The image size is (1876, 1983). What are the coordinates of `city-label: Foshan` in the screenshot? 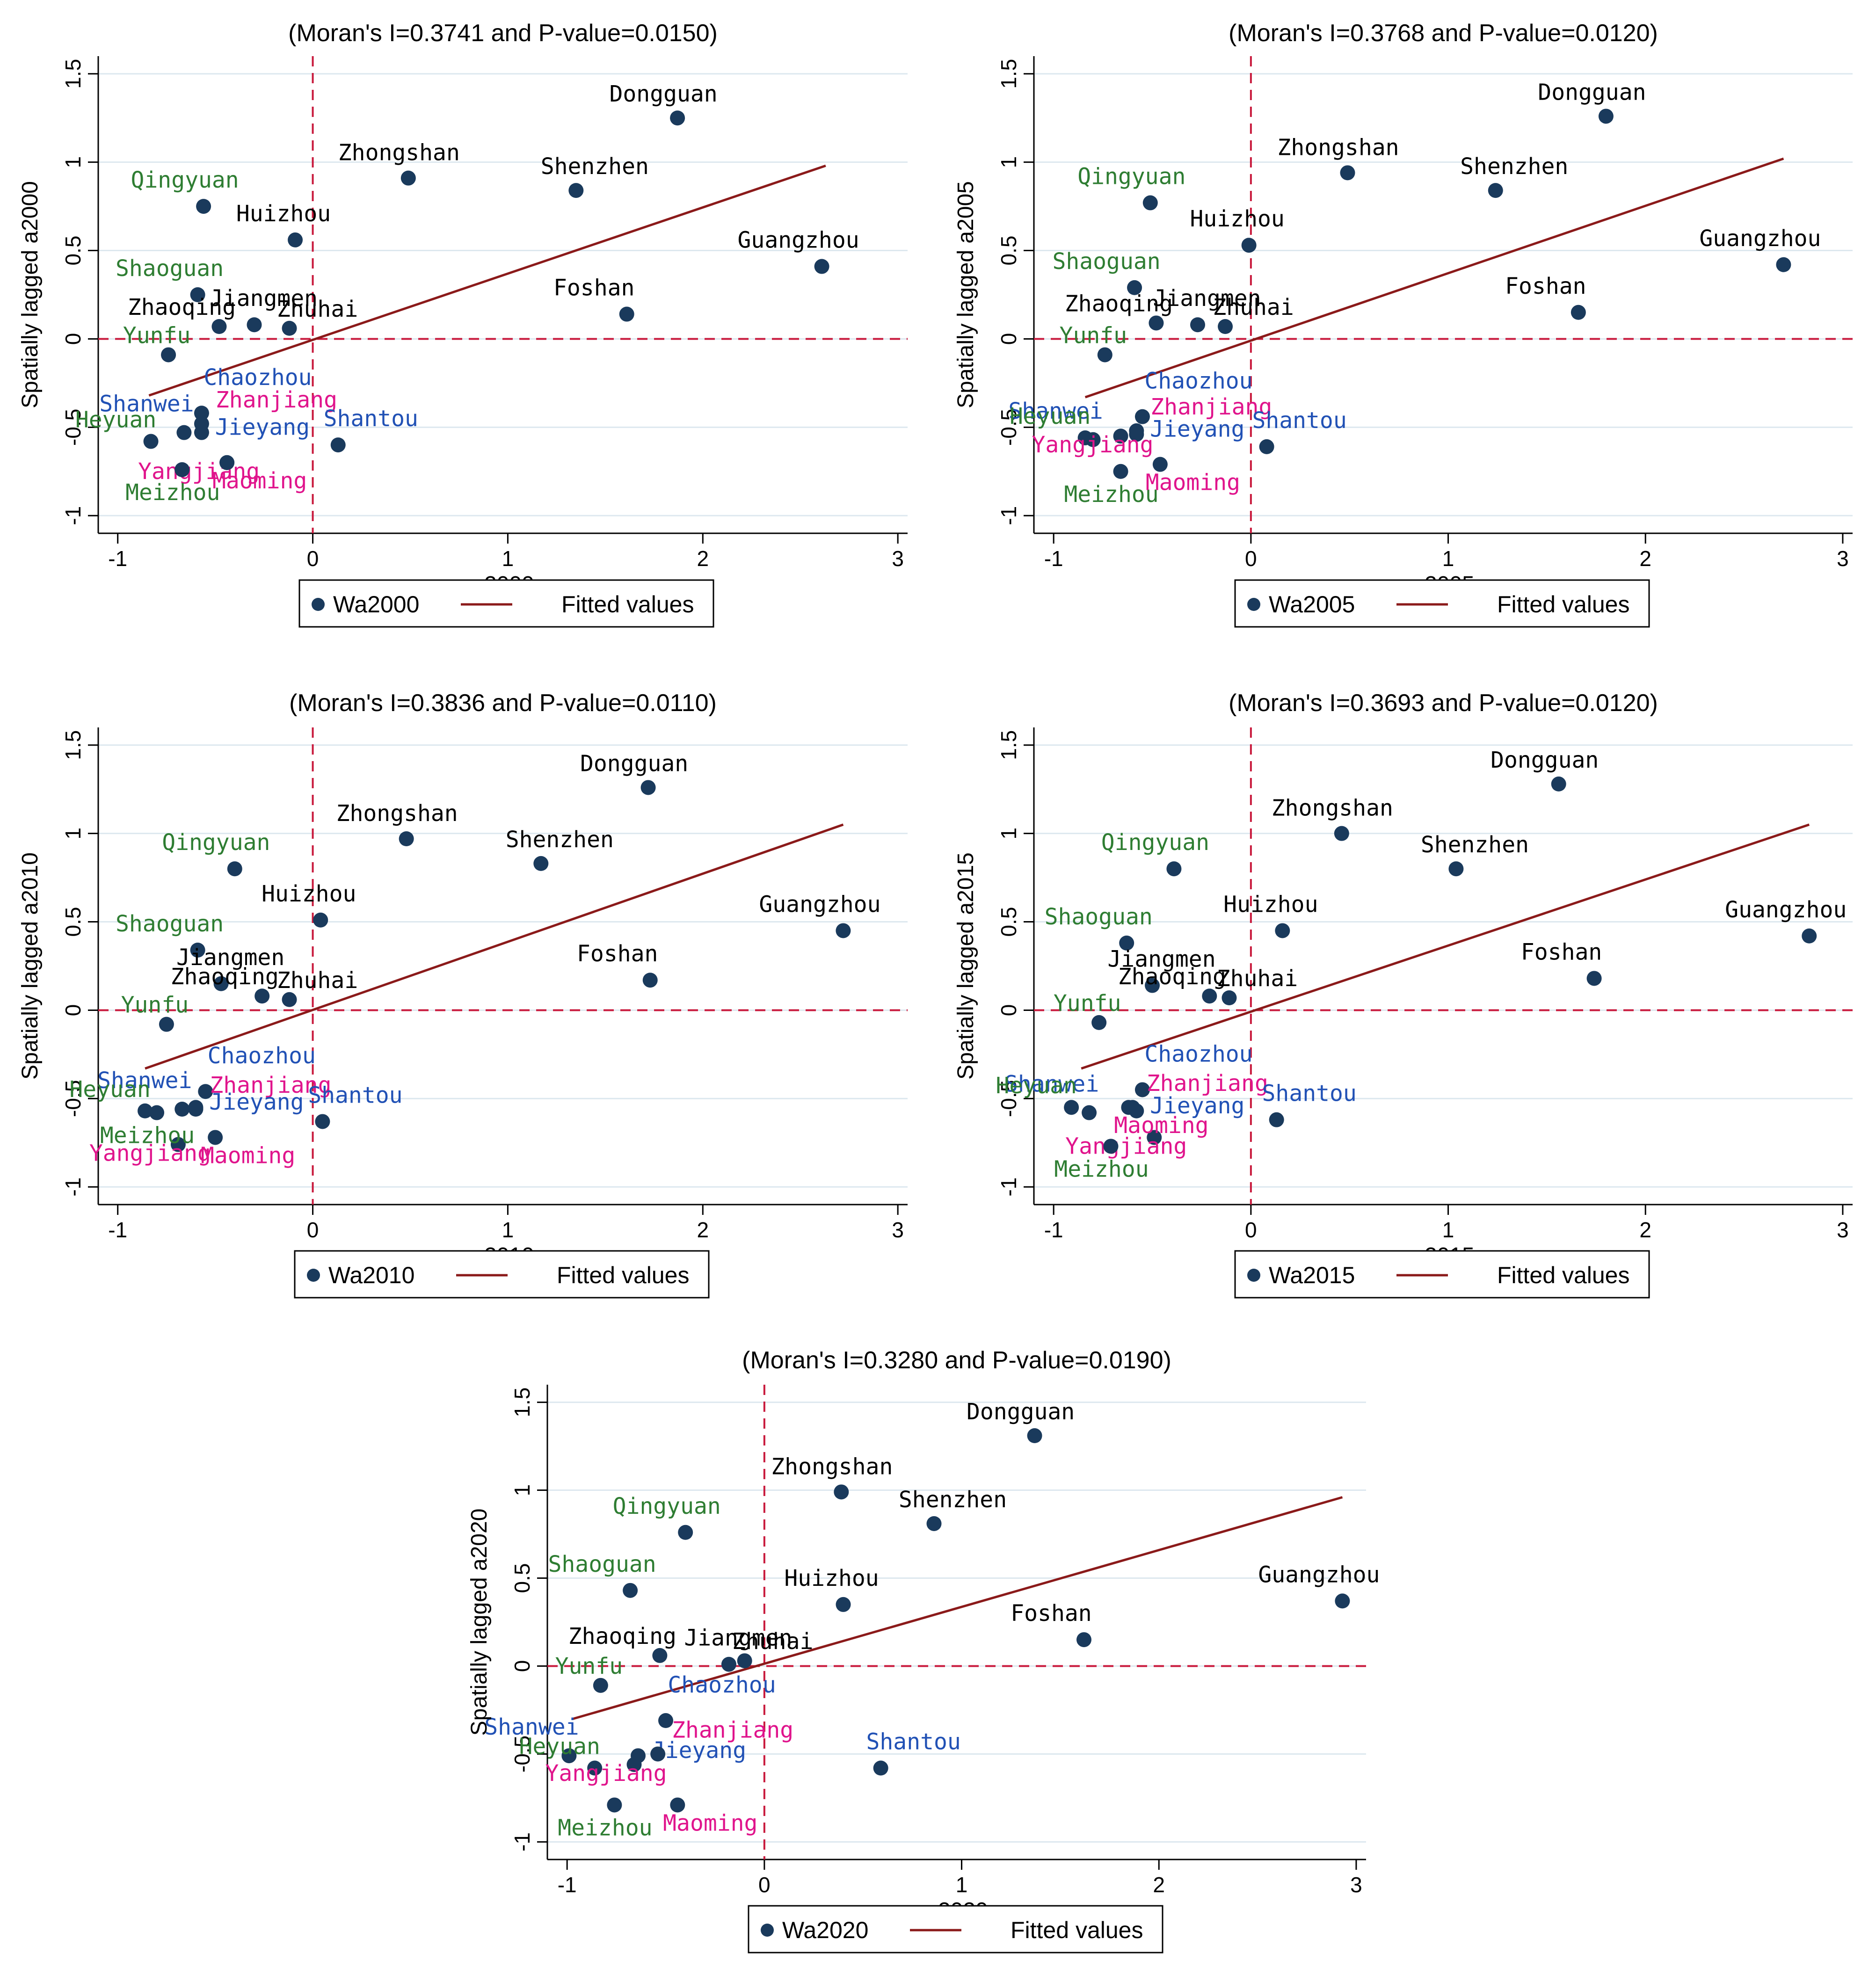 It's located at (1561, 952).